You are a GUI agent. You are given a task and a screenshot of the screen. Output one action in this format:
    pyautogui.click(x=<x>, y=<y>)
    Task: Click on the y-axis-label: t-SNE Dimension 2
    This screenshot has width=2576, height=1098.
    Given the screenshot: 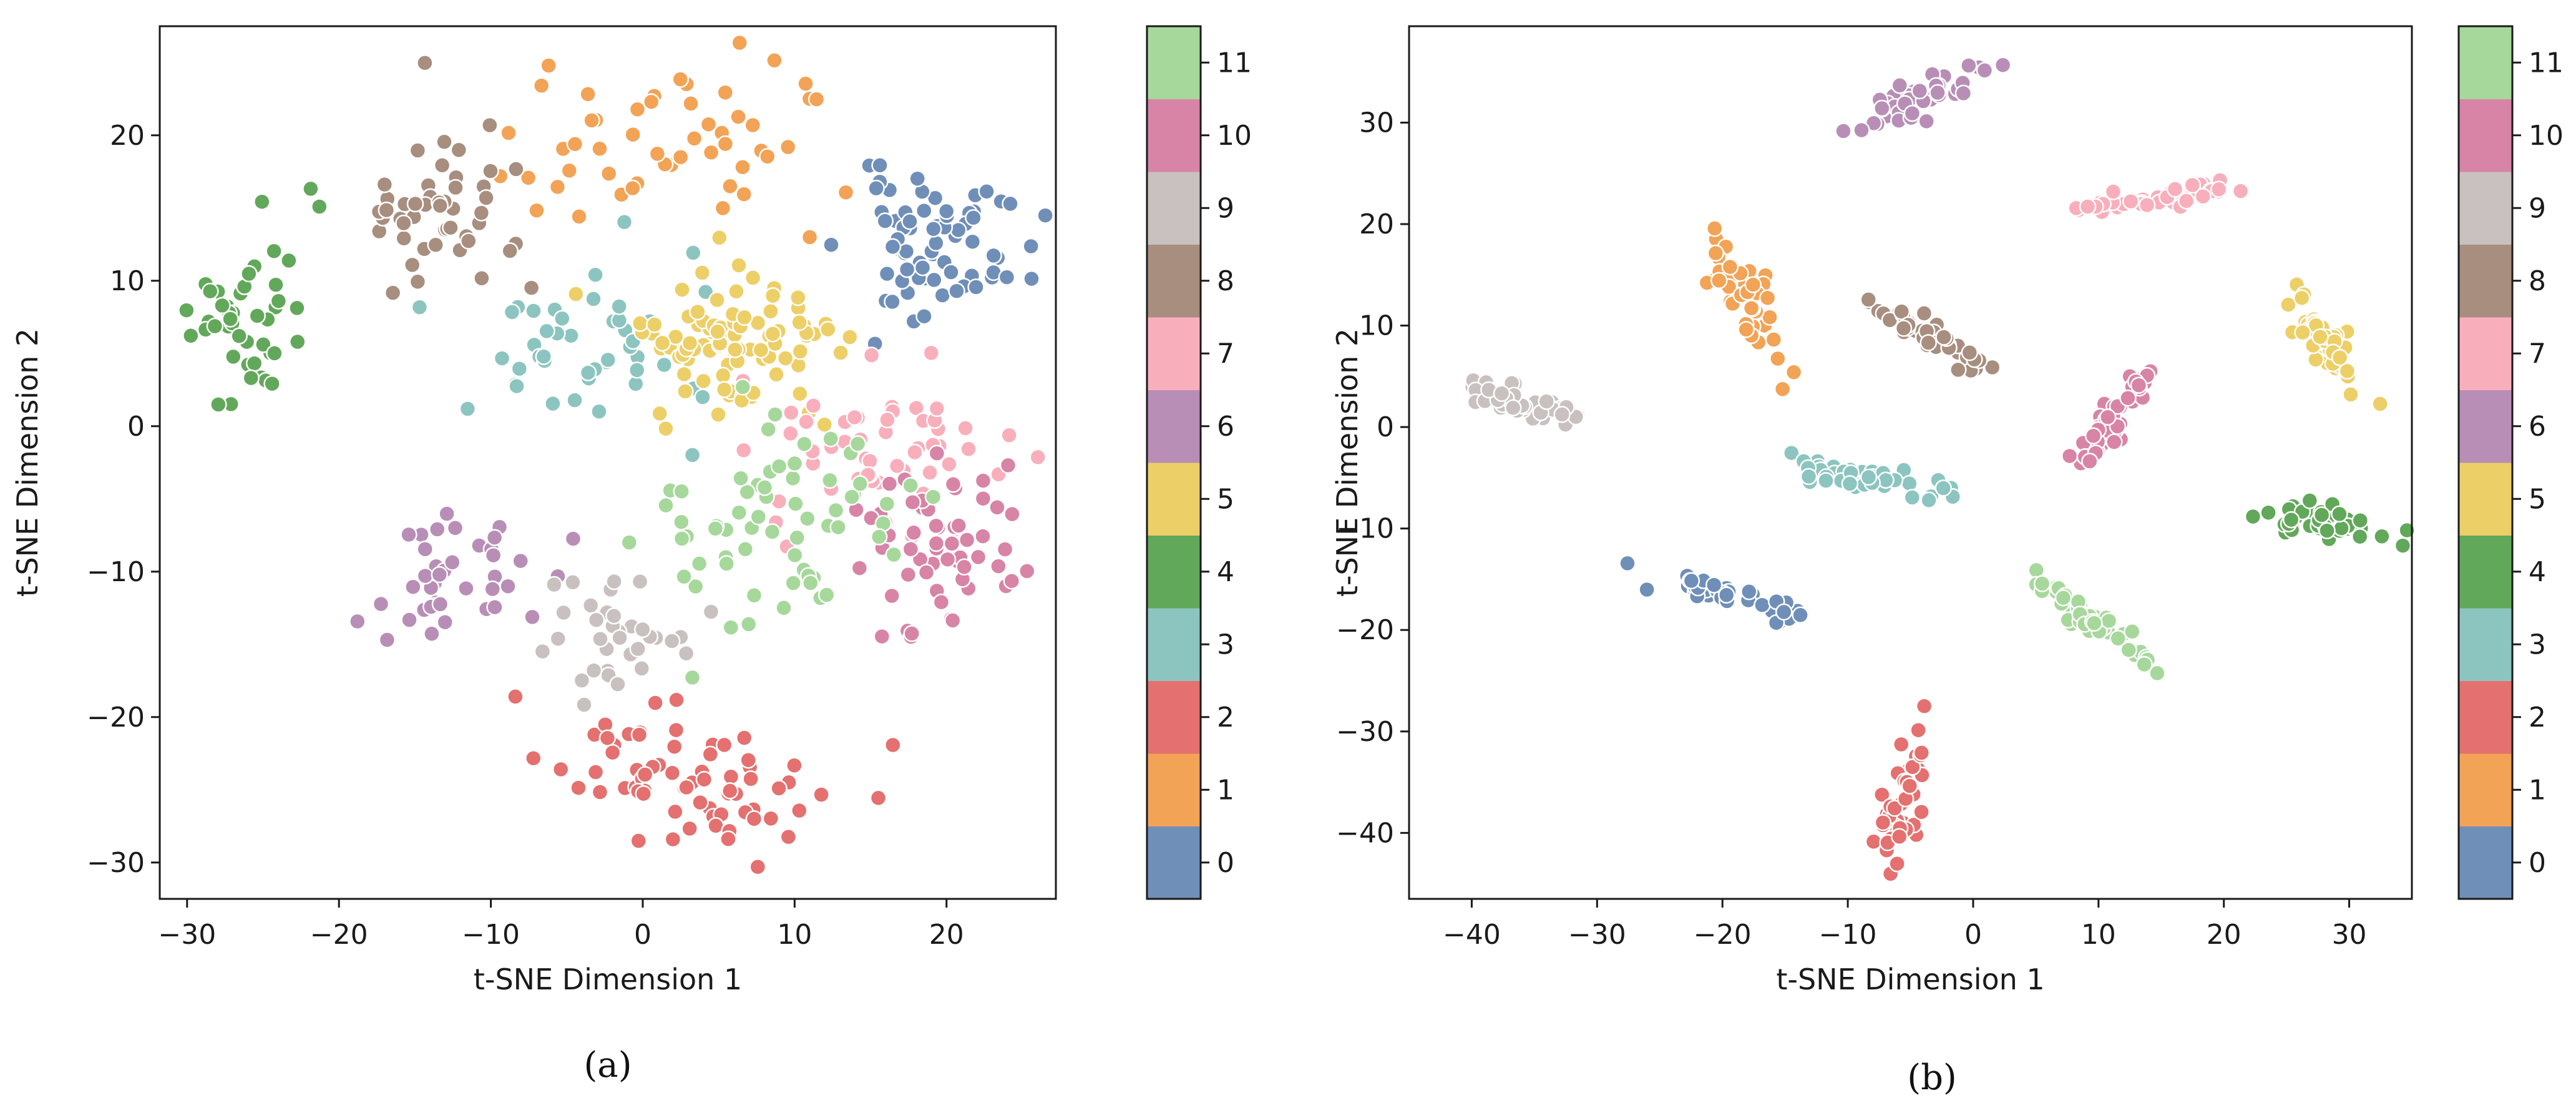 What is the action you would take?
    pyautogui.click(x=27, y=462)
    